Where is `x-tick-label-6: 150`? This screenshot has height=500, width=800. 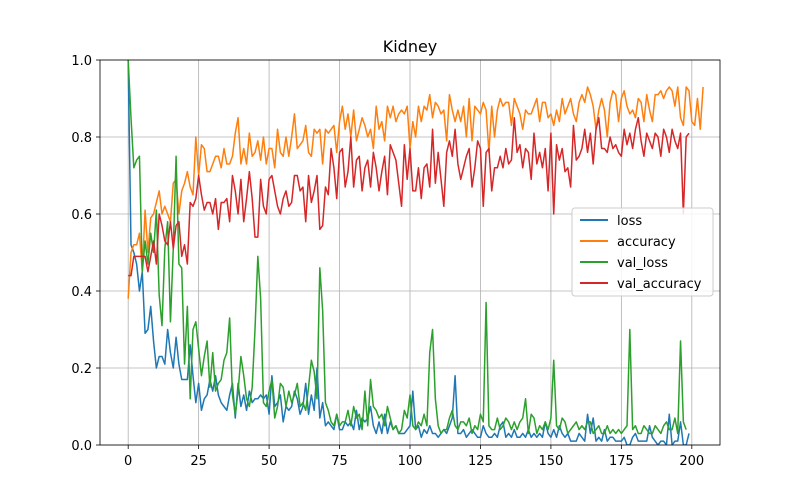 x-tick-label-6: 150 is located at coordinates (550, 461).